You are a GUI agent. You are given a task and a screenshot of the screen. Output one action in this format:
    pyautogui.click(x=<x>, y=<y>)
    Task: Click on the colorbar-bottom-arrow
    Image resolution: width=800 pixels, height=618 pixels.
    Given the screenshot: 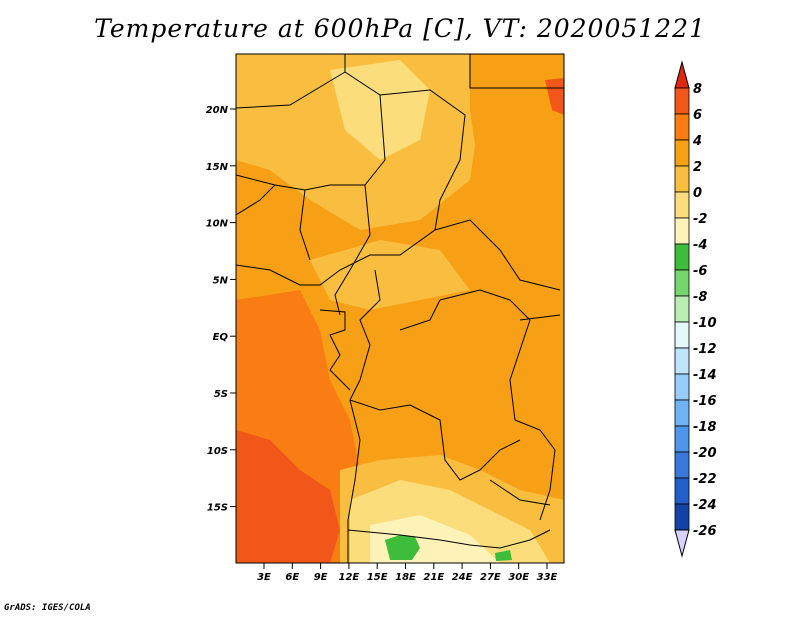 What is the action you would take?
    pyautogui.click(x=682, y=543)
    